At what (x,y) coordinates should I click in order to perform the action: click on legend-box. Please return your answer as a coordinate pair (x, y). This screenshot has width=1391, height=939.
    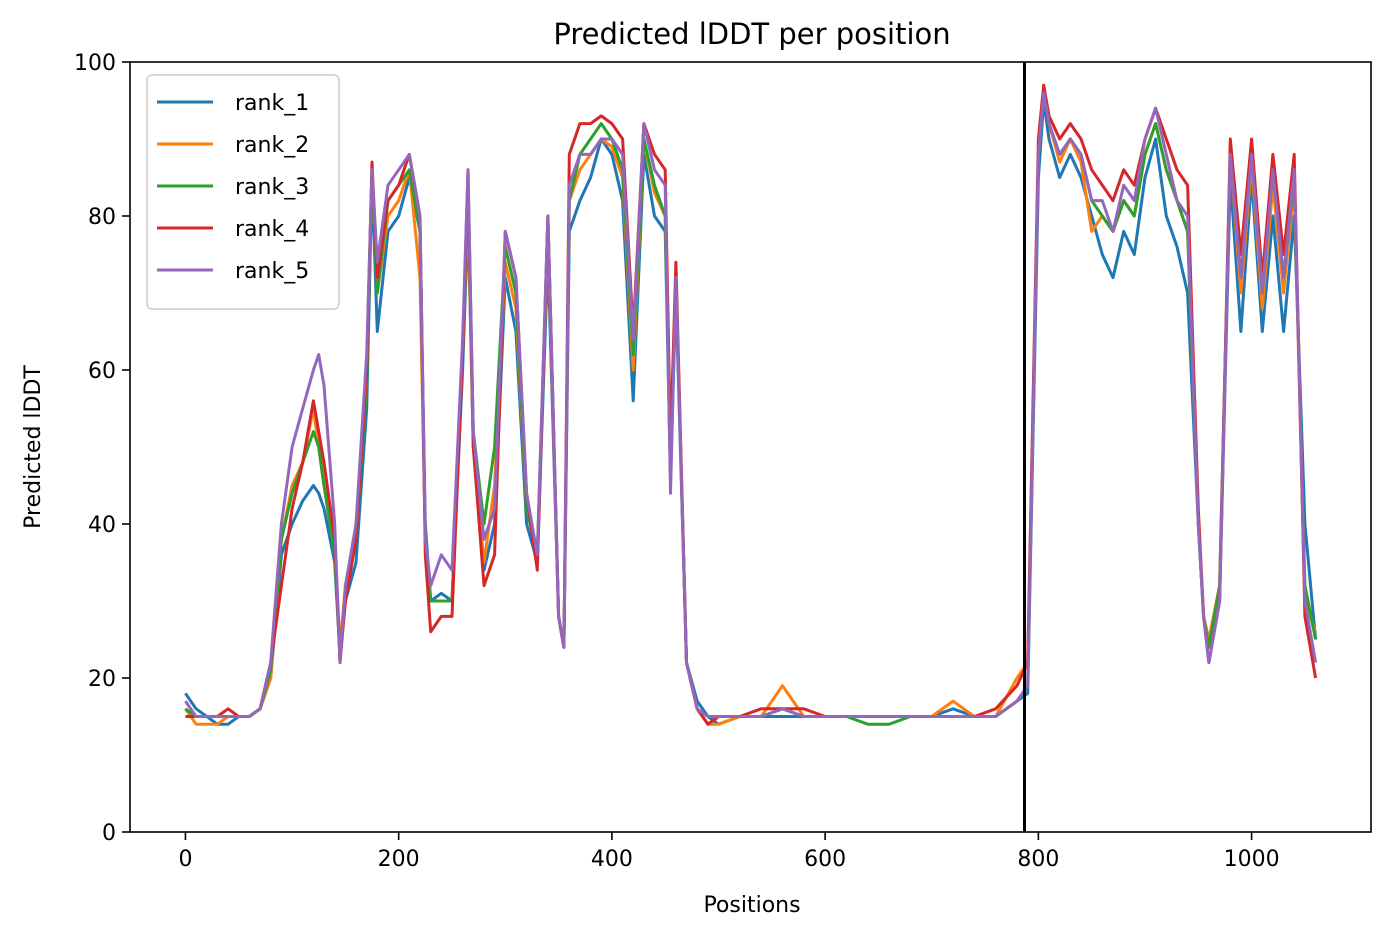
    Looking at the image, I should click on (243, 192).